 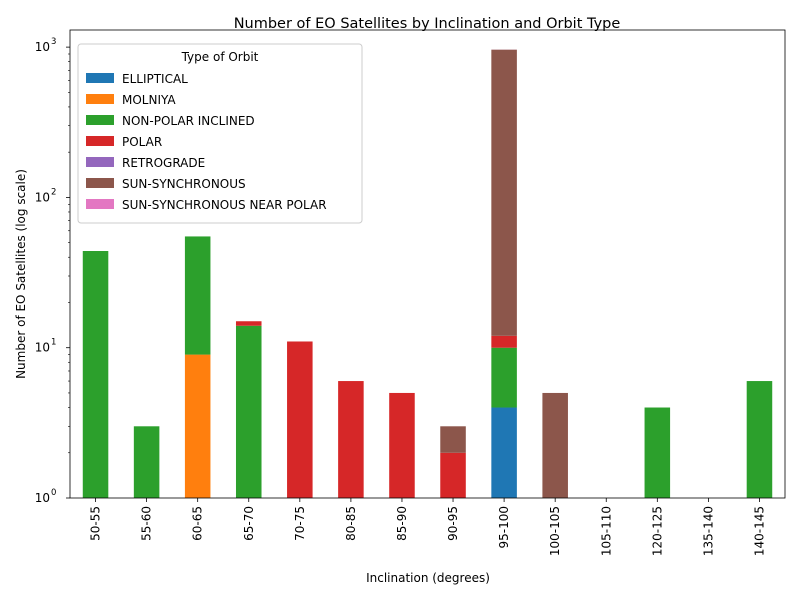 I want to click on legend-title: Type of Orbit, so click(x=220, y=57).